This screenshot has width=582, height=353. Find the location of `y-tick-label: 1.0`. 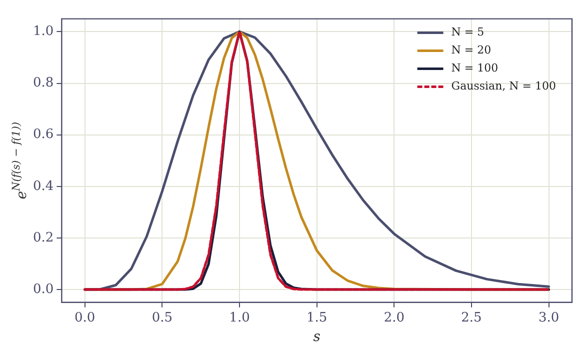

y-tick-label: 1.0 is located at coordinates (43, 32).